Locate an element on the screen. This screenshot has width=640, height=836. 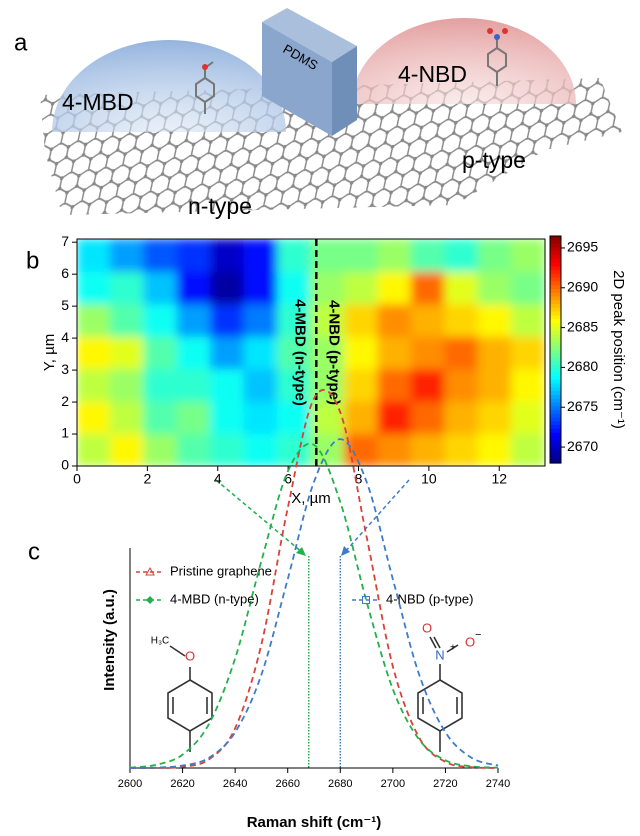
y-tick-label: 7 is located at coordinates (65, 241).